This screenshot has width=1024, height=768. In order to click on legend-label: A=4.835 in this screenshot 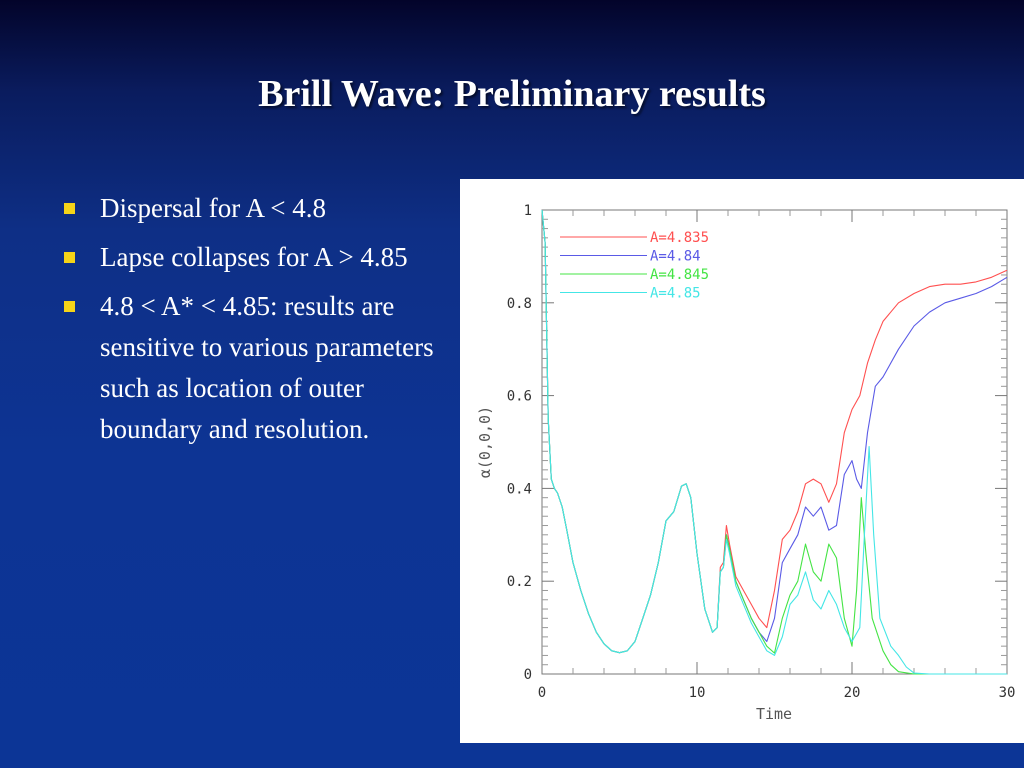, I will do `click(679, 238)`.